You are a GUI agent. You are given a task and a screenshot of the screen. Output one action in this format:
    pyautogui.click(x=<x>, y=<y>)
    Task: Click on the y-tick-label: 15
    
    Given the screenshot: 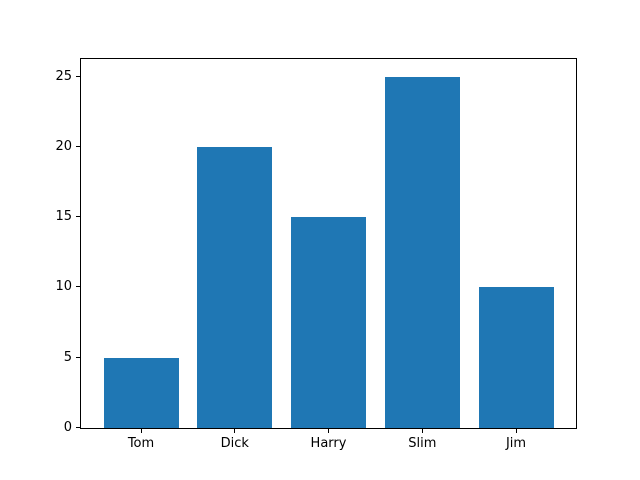 What is the action you would take?
    pyautogui.click(x=63, y=217)
    